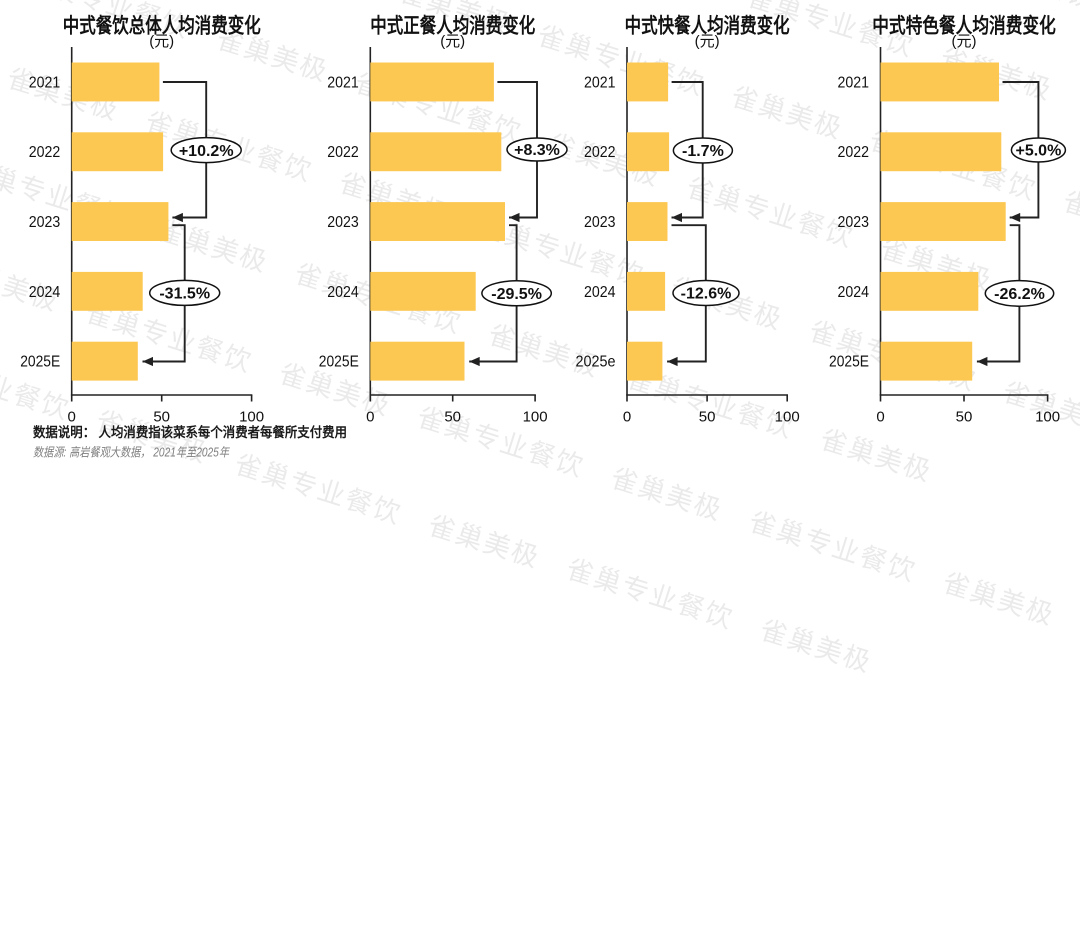 The width and height of the screenshot is (1080, 928). I want to click on svg-text: 中式快餐人均消费变化, so click(707, 26).